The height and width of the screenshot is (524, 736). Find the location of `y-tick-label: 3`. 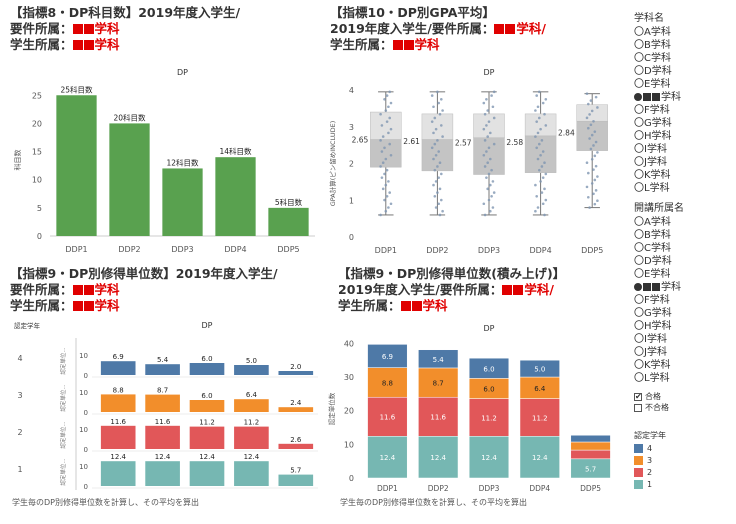

y-tick-label: 3 is located at coordinates (351, 127).